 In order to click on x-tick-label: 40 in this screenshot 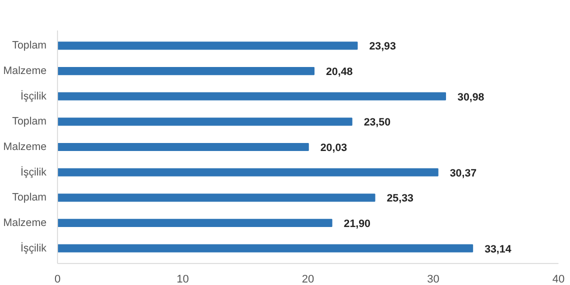, I will do `click(558, 279)`.